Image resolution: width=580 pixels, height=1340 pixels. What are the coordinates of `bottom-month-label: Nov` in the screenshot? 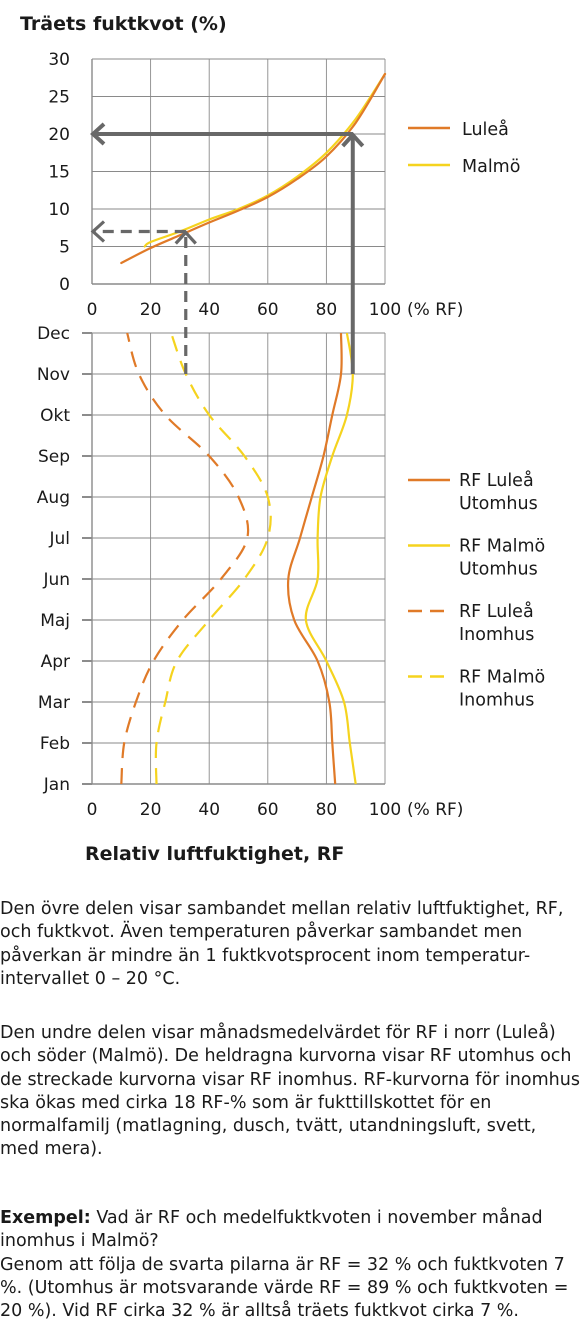 It's located at (53, 375).